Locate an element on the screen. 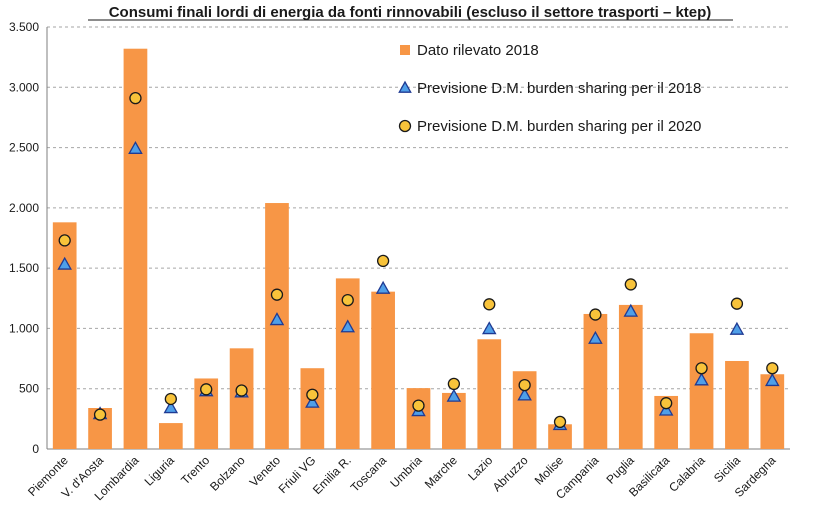  x-tick-label: Bolzano is located at coordinates (227, 473).